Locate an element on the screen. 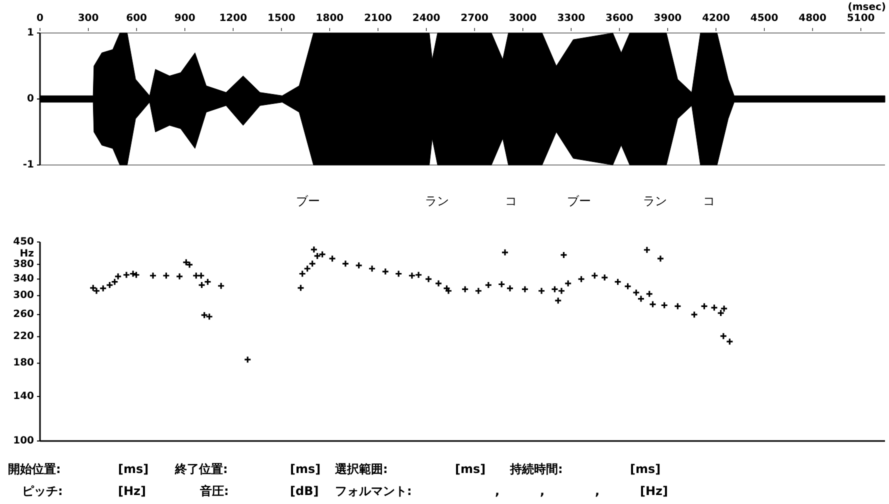 This screenshot has width=889, height=504. y-tick-label: 380 is located at coordinates (23, 264).